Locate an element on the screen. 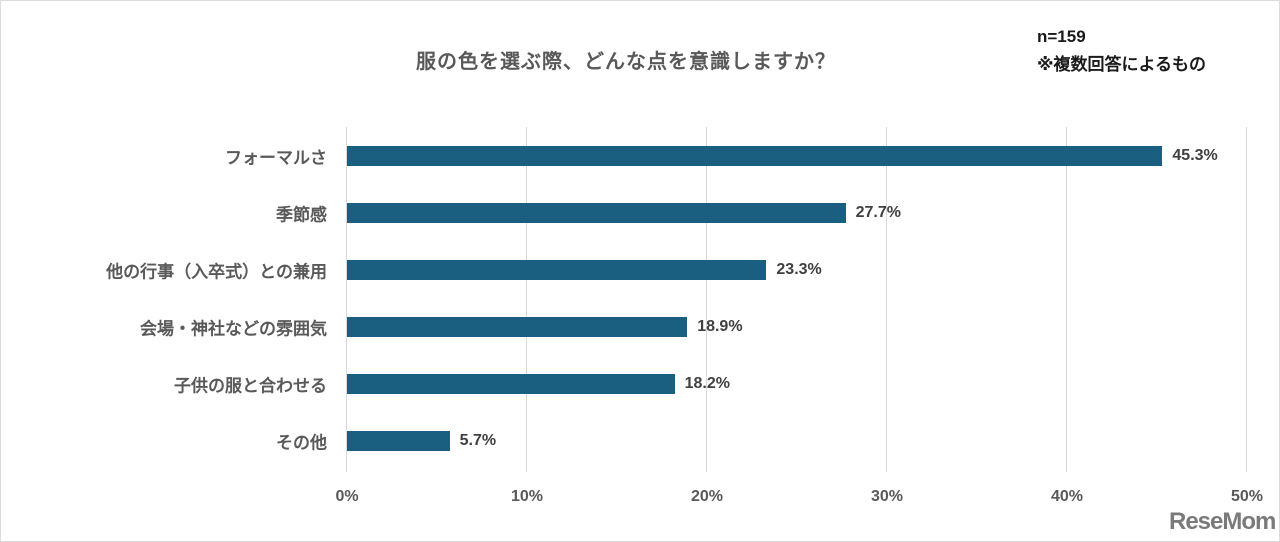 Image resolution: width=1280 pixels, height=542 pixels. x-tick-label: 30% is located at coordinates (887, 496).